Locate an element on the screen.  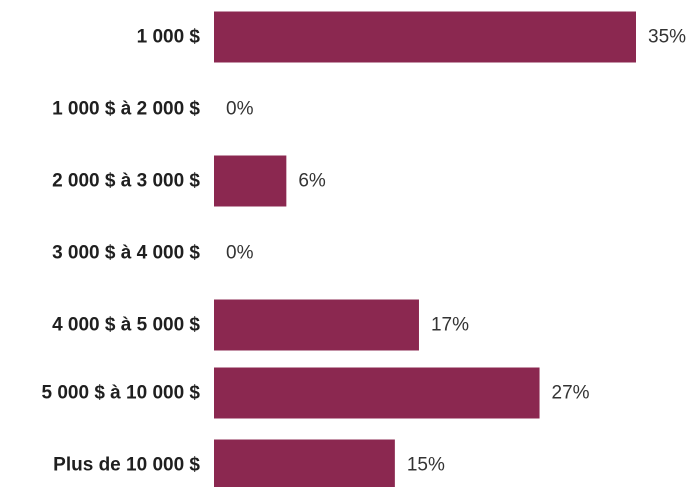
value-label-1: 0% is located at coordinates (240, 109).